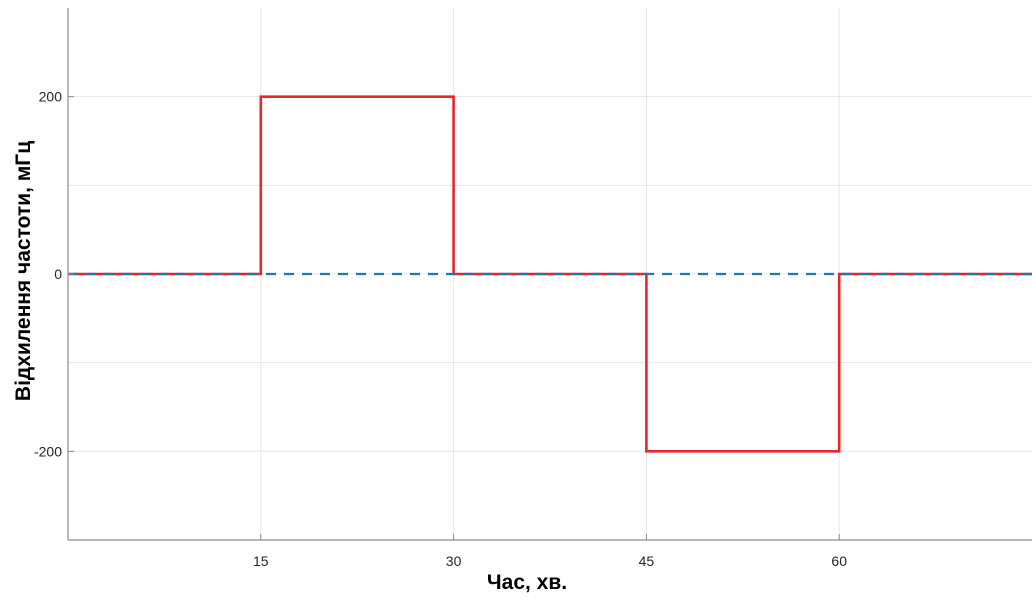 The image size is (1032, 598). What do you see at coordinates (454, 561) in the screenshot?
I see `x-tick-label: 30` at bounding box center [454, 561].